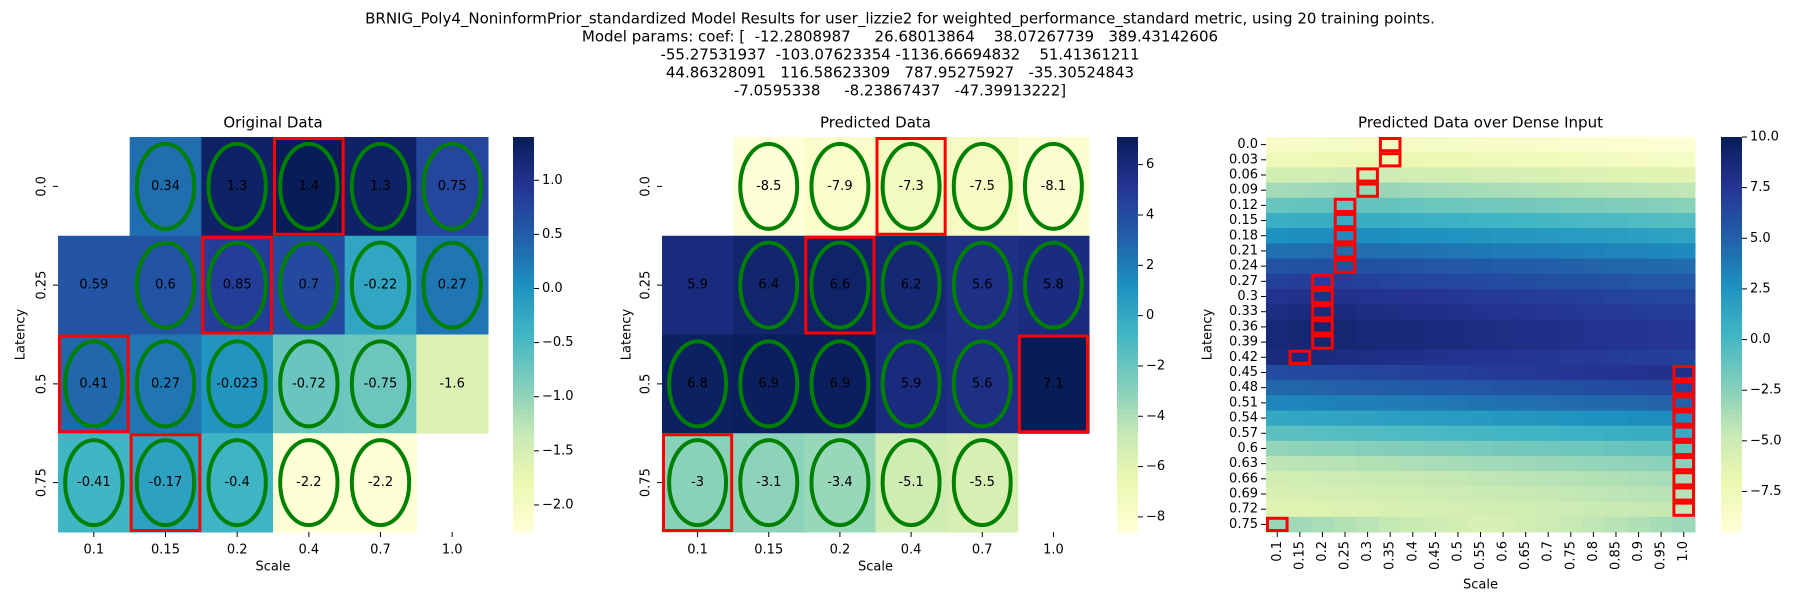  Describe the element at coordinates (840, 285) in the screenshot. I see `row-max-marker` at that location.